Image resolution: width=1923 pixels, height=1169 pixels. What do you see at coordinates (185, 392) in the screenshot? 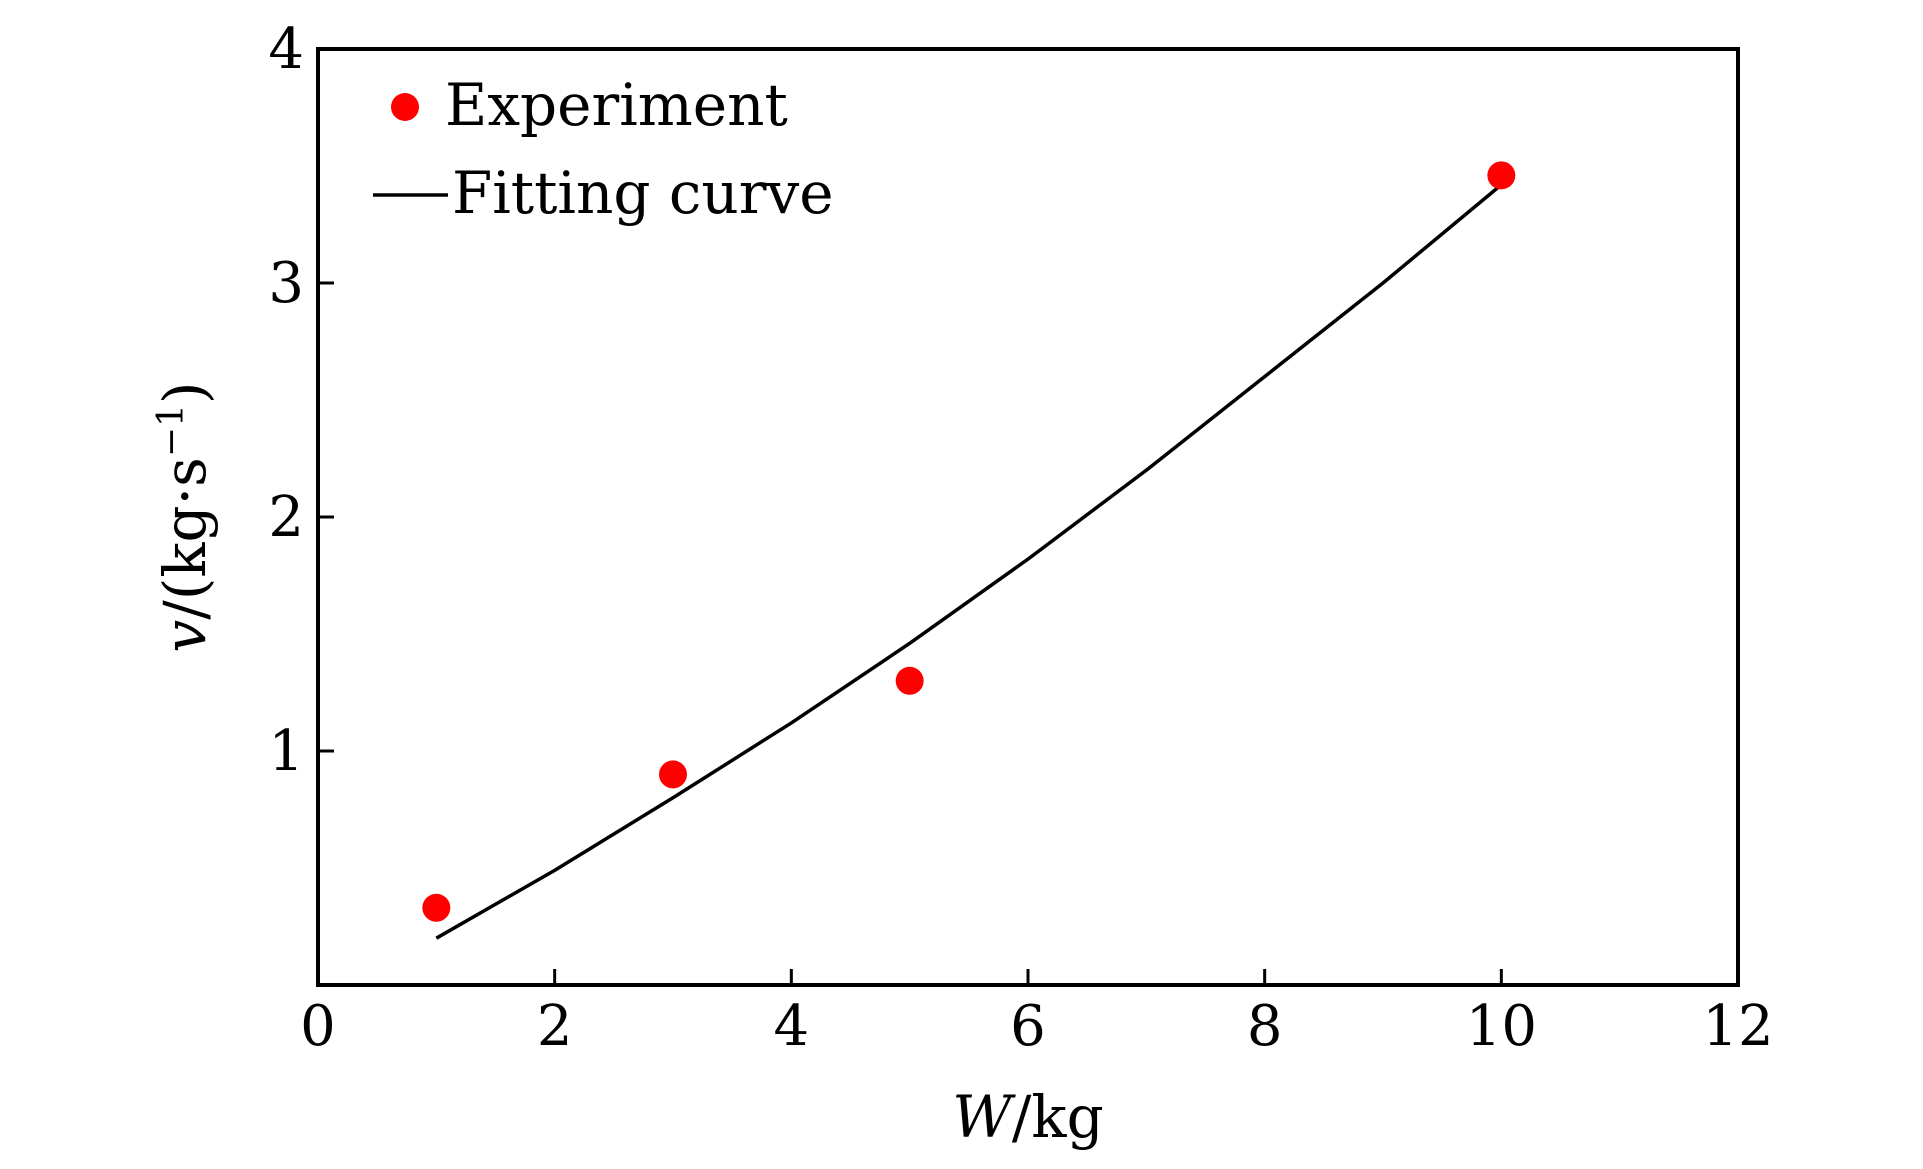
I see `y-axis-label-close: )` at bounding box center [185, 392].